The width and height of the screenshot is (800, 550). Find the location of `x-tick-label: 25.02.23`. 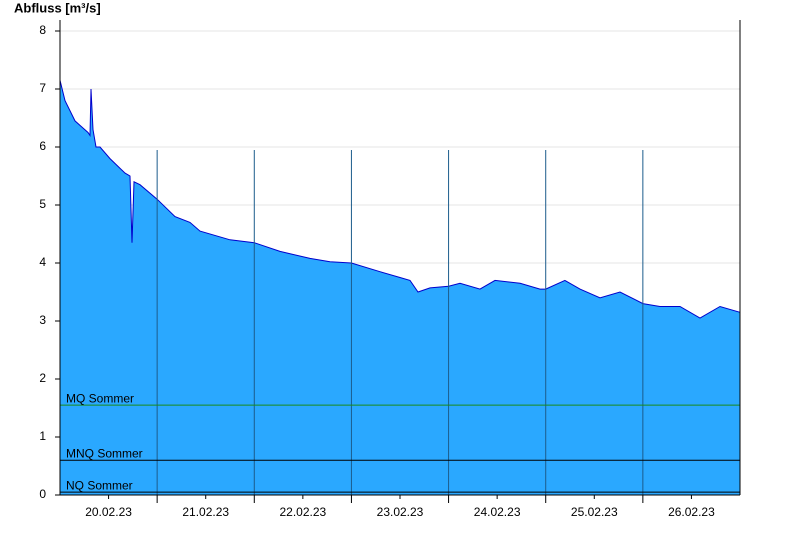

x-tick-label: 25.02.23 is located at coordinates (594, 512).